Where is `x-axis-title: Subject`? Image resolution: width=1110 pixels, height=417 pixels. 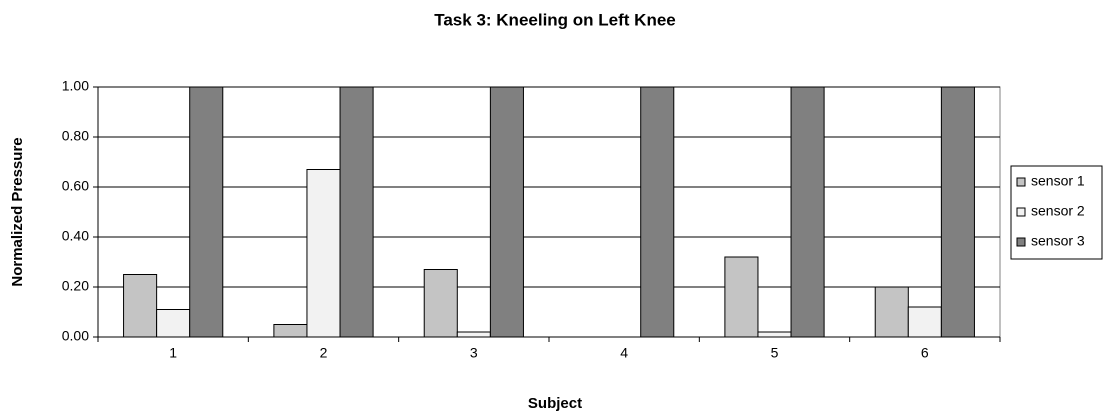 x-axis-title: Subject is located at coordinates (555, 403).